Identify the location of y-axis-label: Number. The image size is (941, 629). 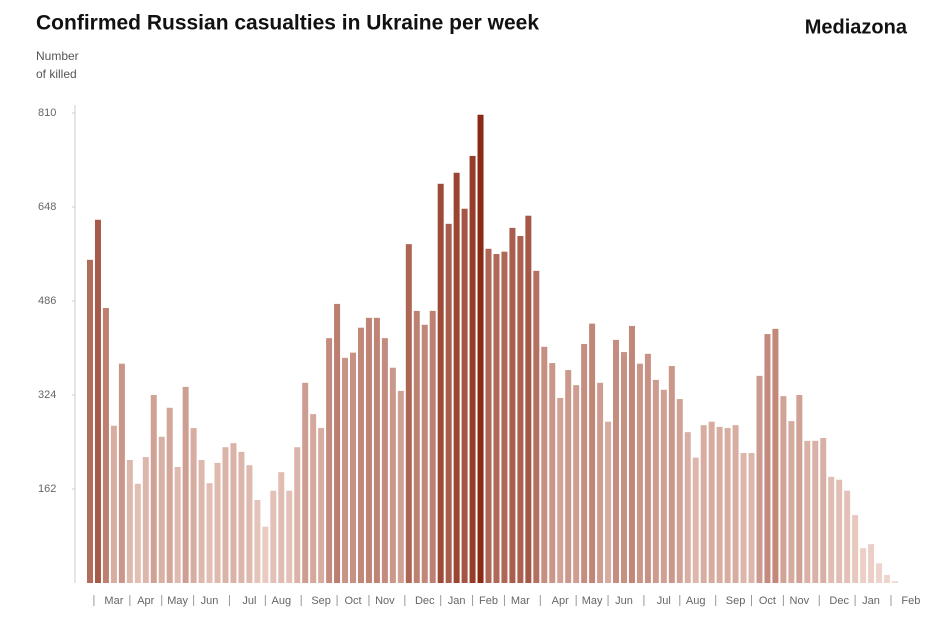
(57, 56).